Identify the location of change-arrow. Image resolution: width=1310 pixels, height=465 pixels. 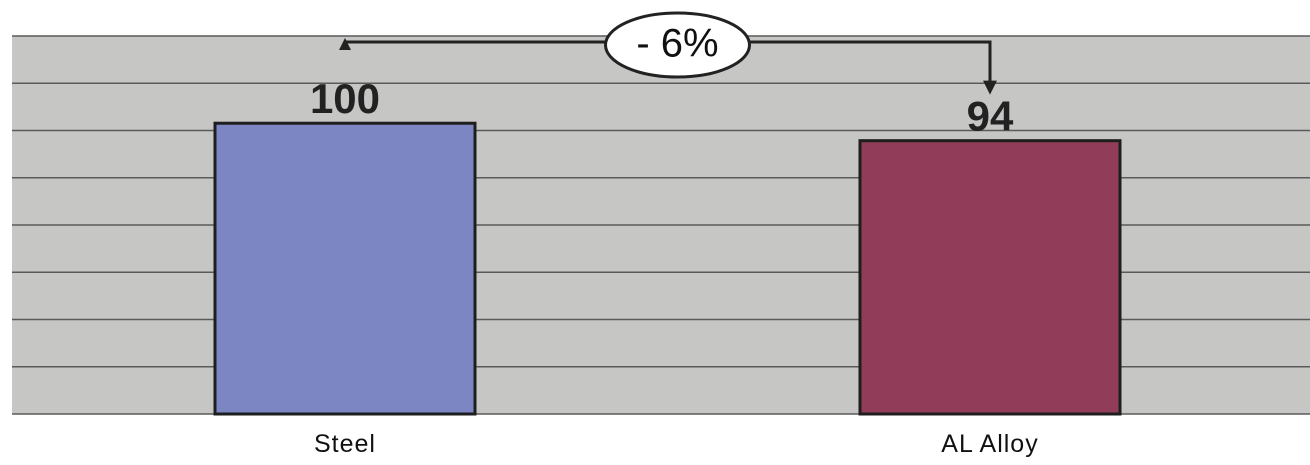
(668, 64).